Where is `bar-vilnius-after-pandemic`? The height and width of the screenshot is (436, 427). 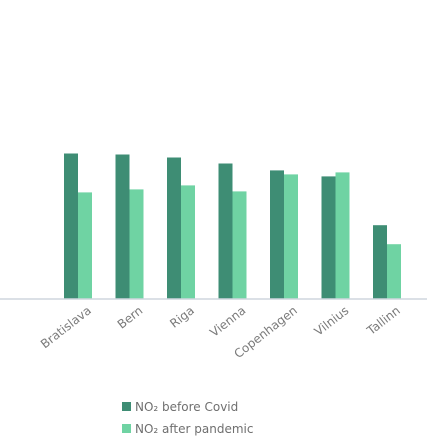 bar-vilnius-after-pandemic is located at coordinates (342, 235).